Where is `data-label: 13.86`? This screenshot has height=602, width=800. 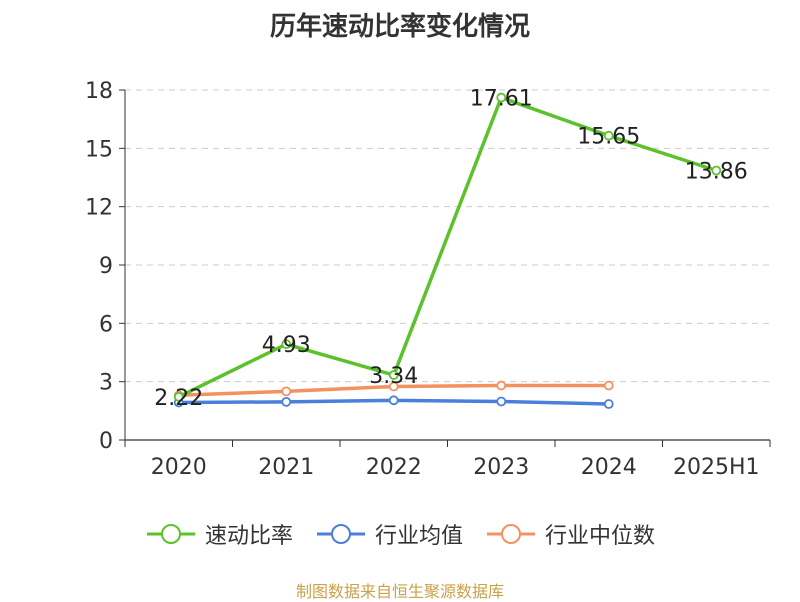
data-label: 13.86 is located at coordinates (716, 172).